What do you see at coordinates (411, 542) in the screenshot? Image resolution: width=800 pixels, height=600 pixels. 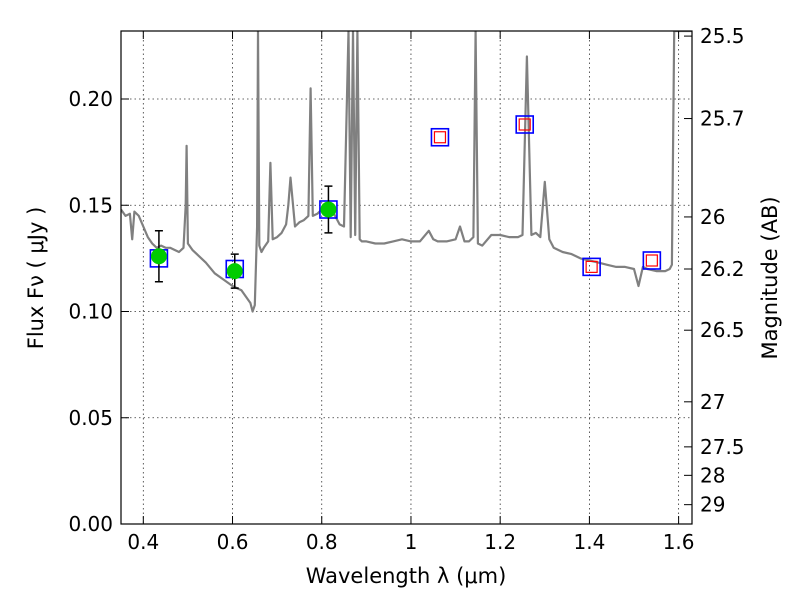 I see `x-tick-label: 1` at bounding box center [411, 542].